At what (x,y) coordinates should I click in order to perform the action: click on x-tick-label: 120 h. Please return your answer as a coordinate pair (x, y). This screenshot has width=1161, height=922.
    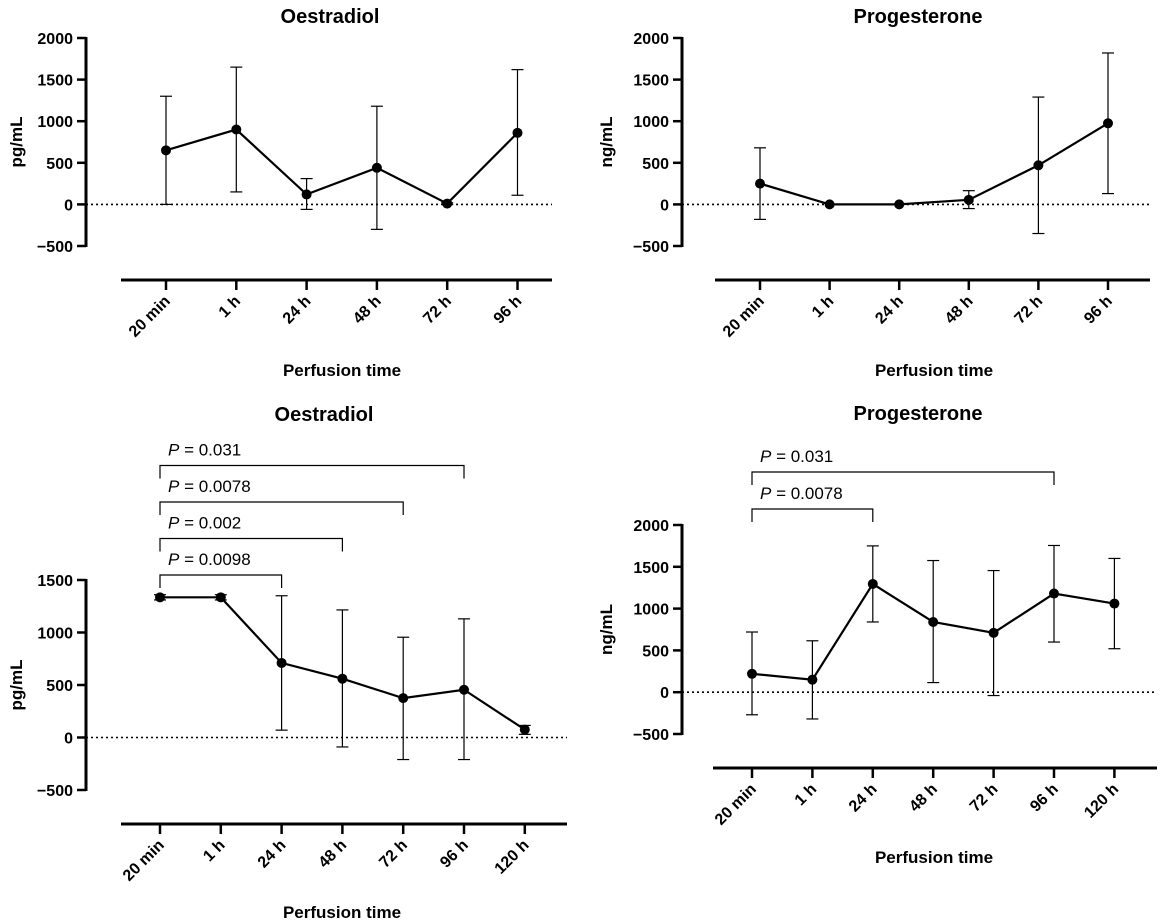
    Looking at the image, I should click on (1101, 801).